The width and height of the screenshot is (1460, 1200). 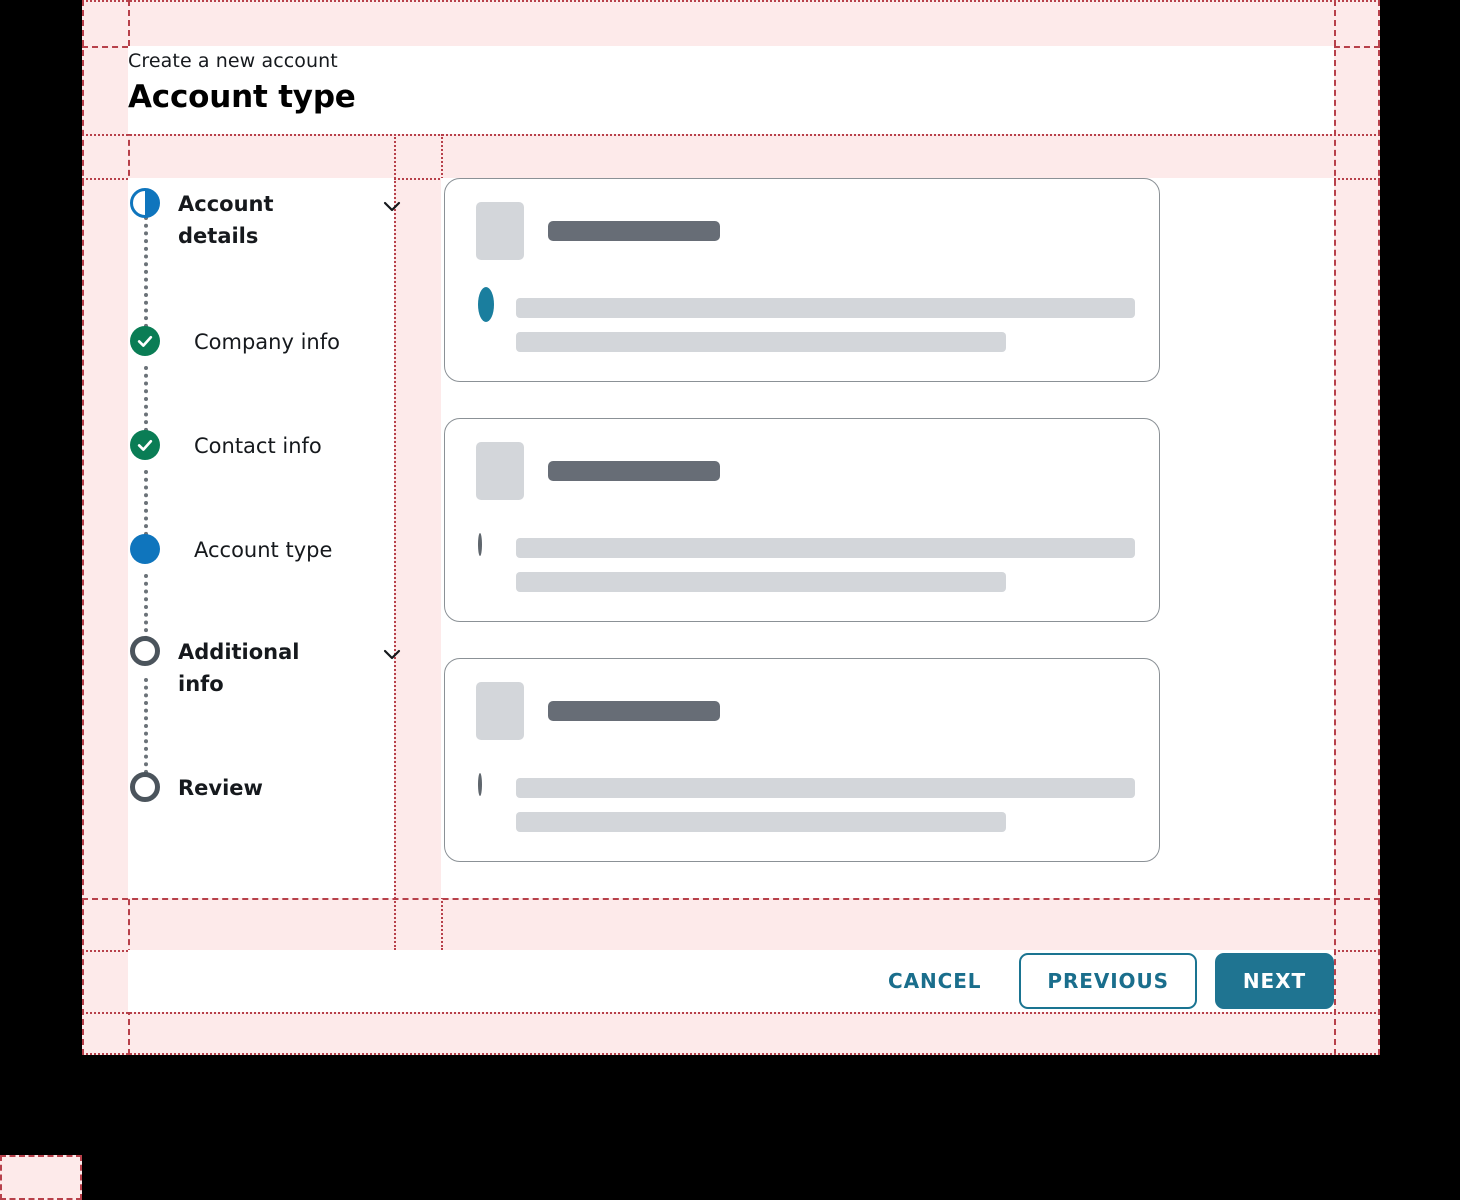 I want to click on header-white-row, so click(x=731, y=90).